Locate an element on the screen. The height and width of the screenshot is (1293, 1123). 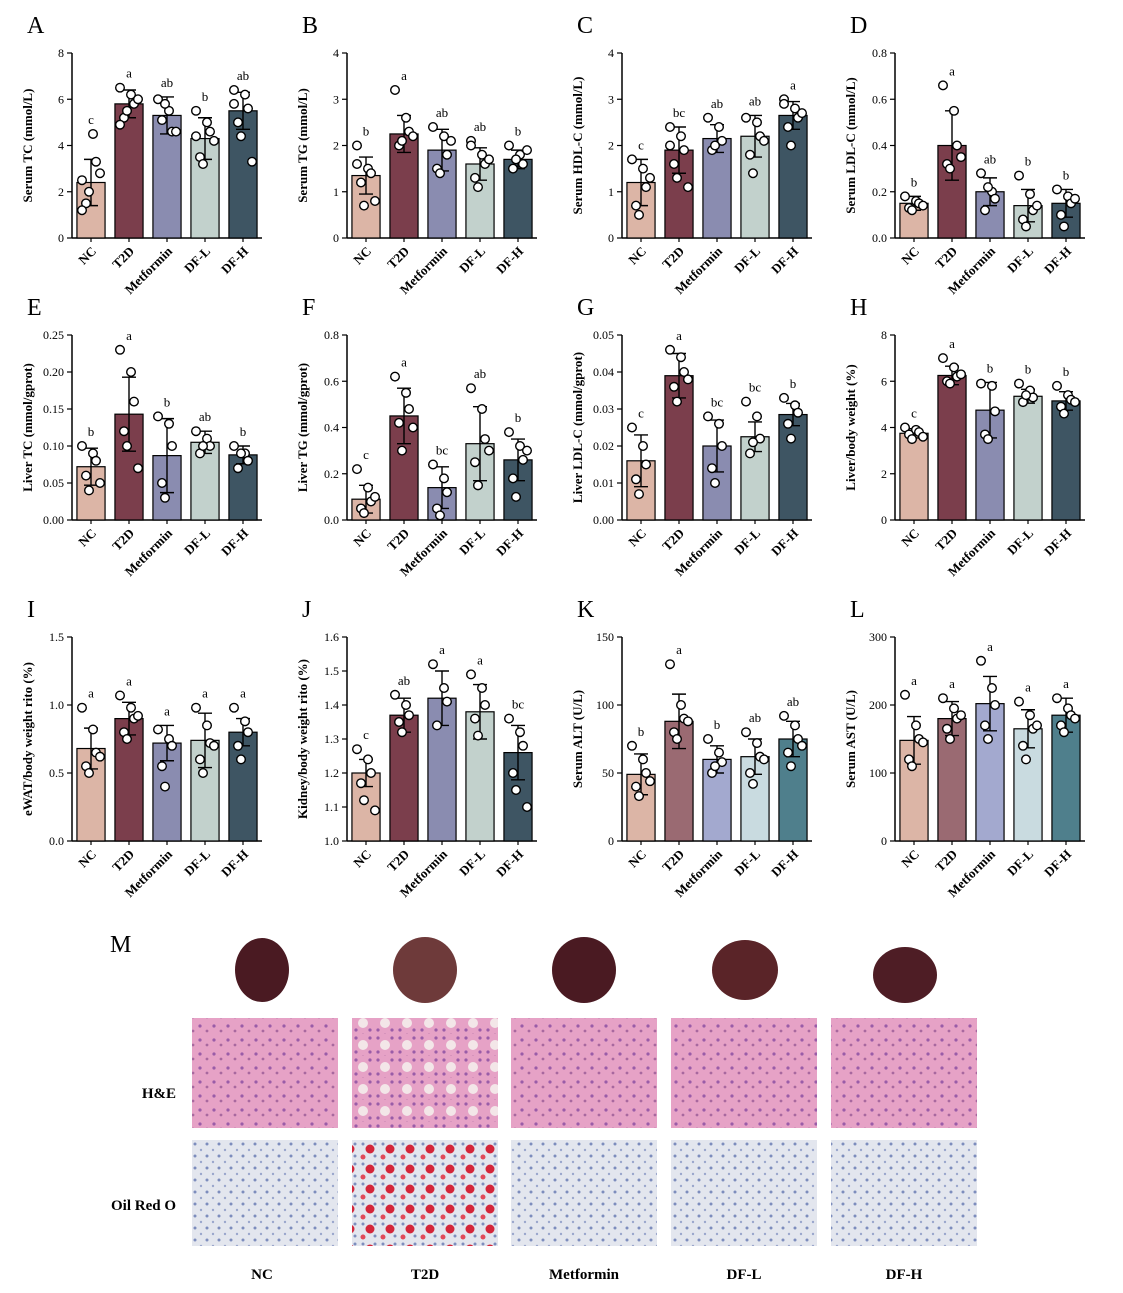
y-tick-label: 0.00 is located at coordinates (53, 520).